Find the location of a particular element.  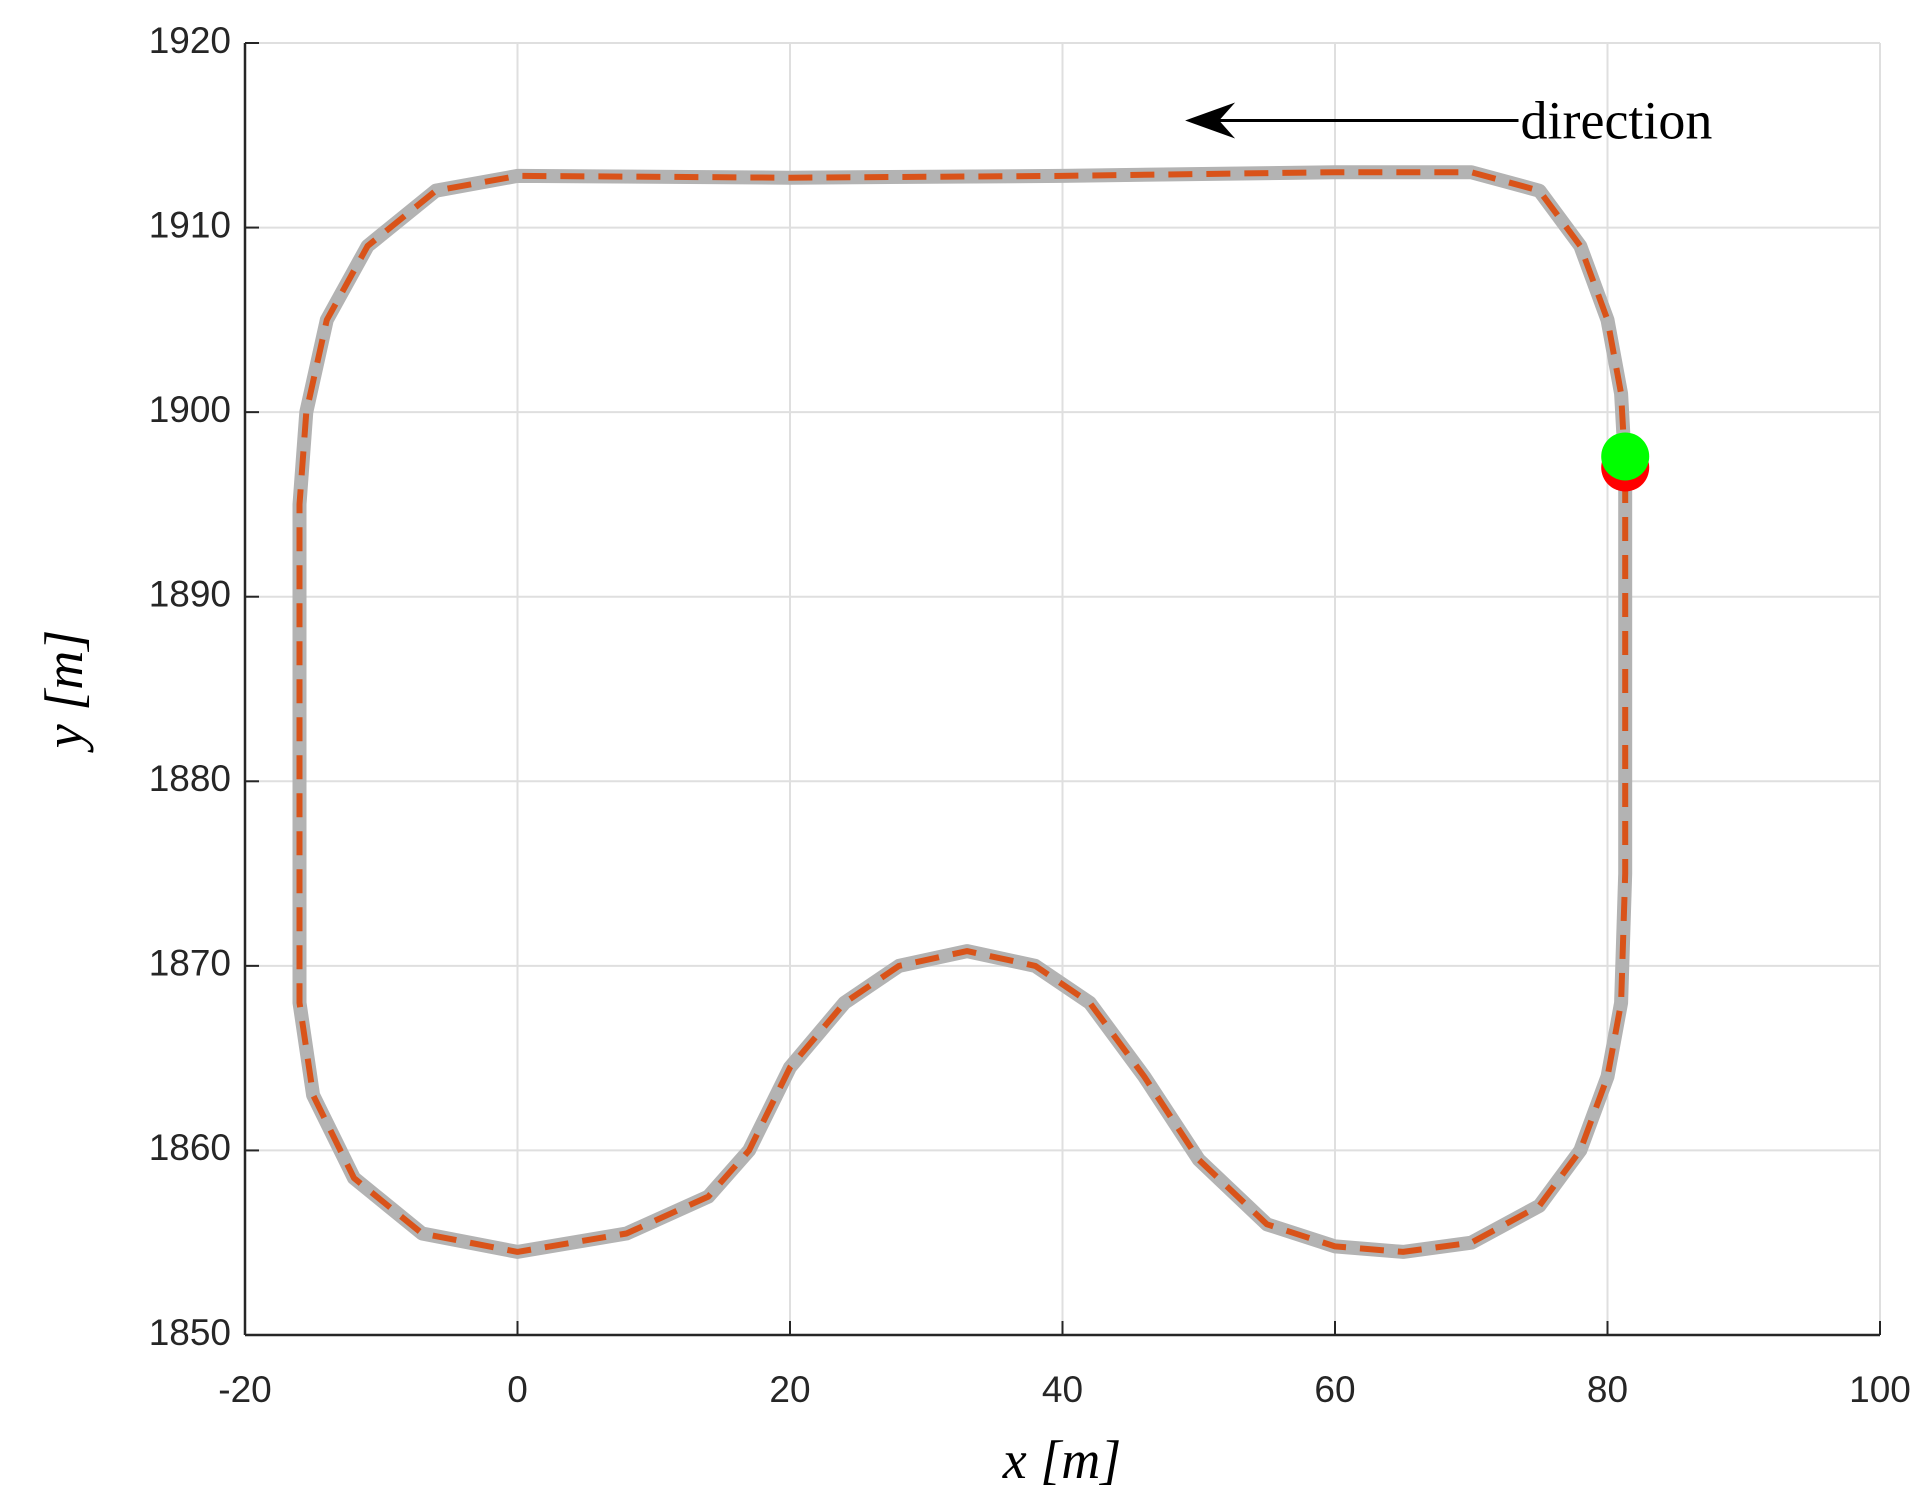

y-tick-label: 1890 is located at coordinates (190, 593).